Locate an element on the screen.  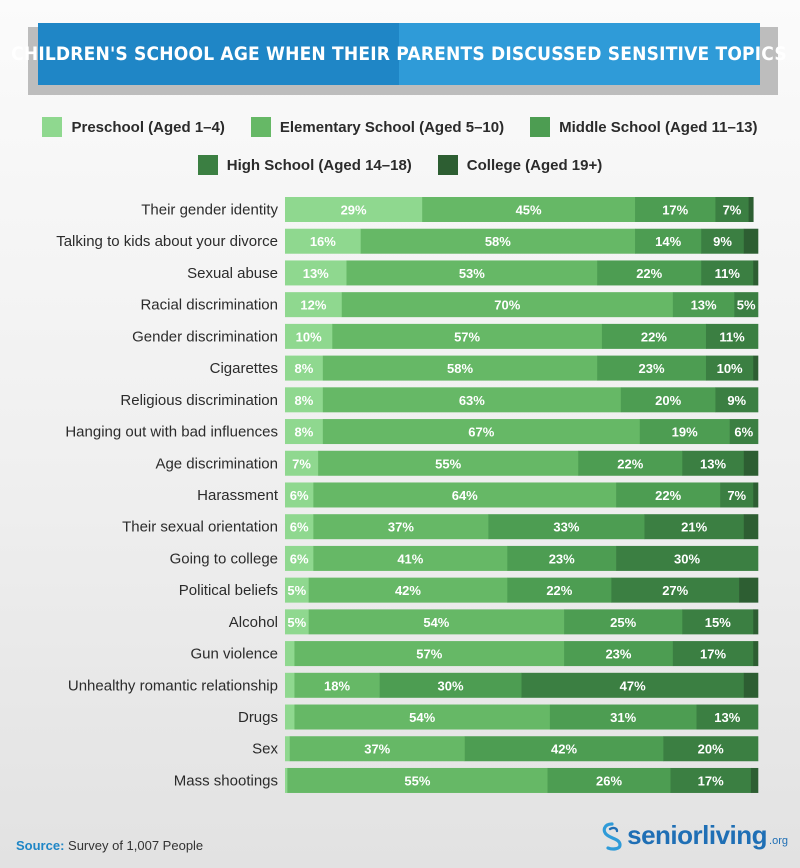
data-label: 63% is located at coordinates (472, 400).